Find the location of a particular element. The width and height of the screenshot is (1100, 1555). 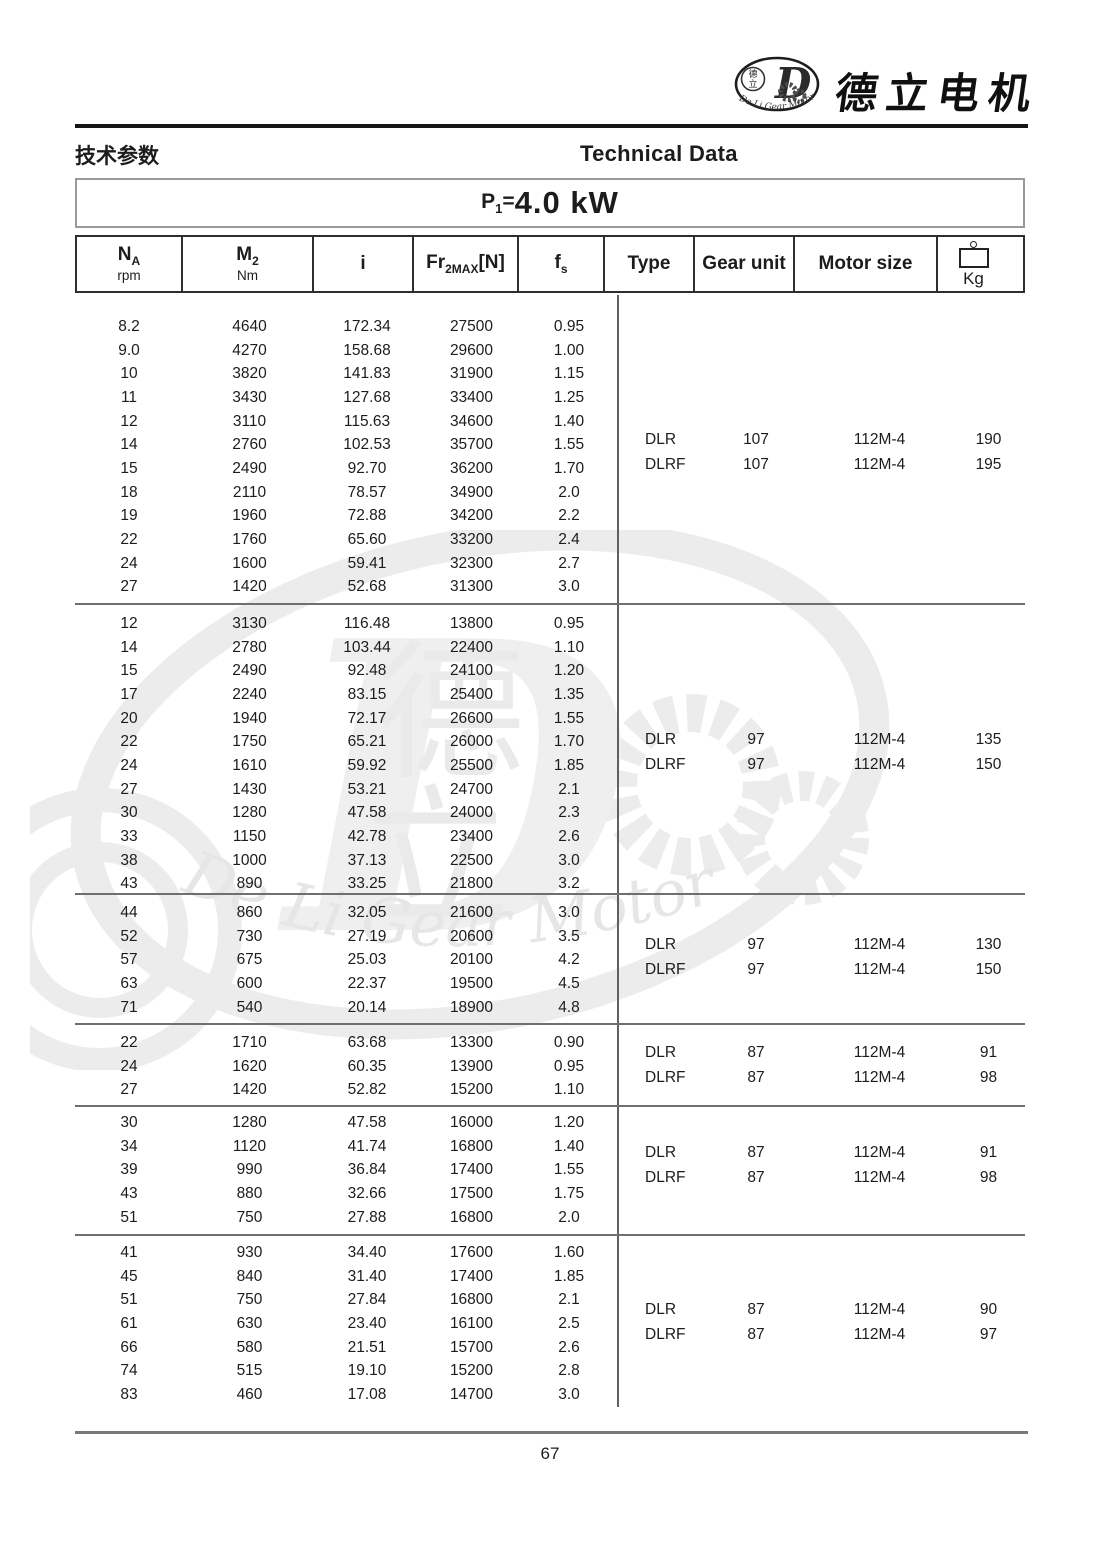

fr2max-value: 27500 is located at coordinates (471, 326).